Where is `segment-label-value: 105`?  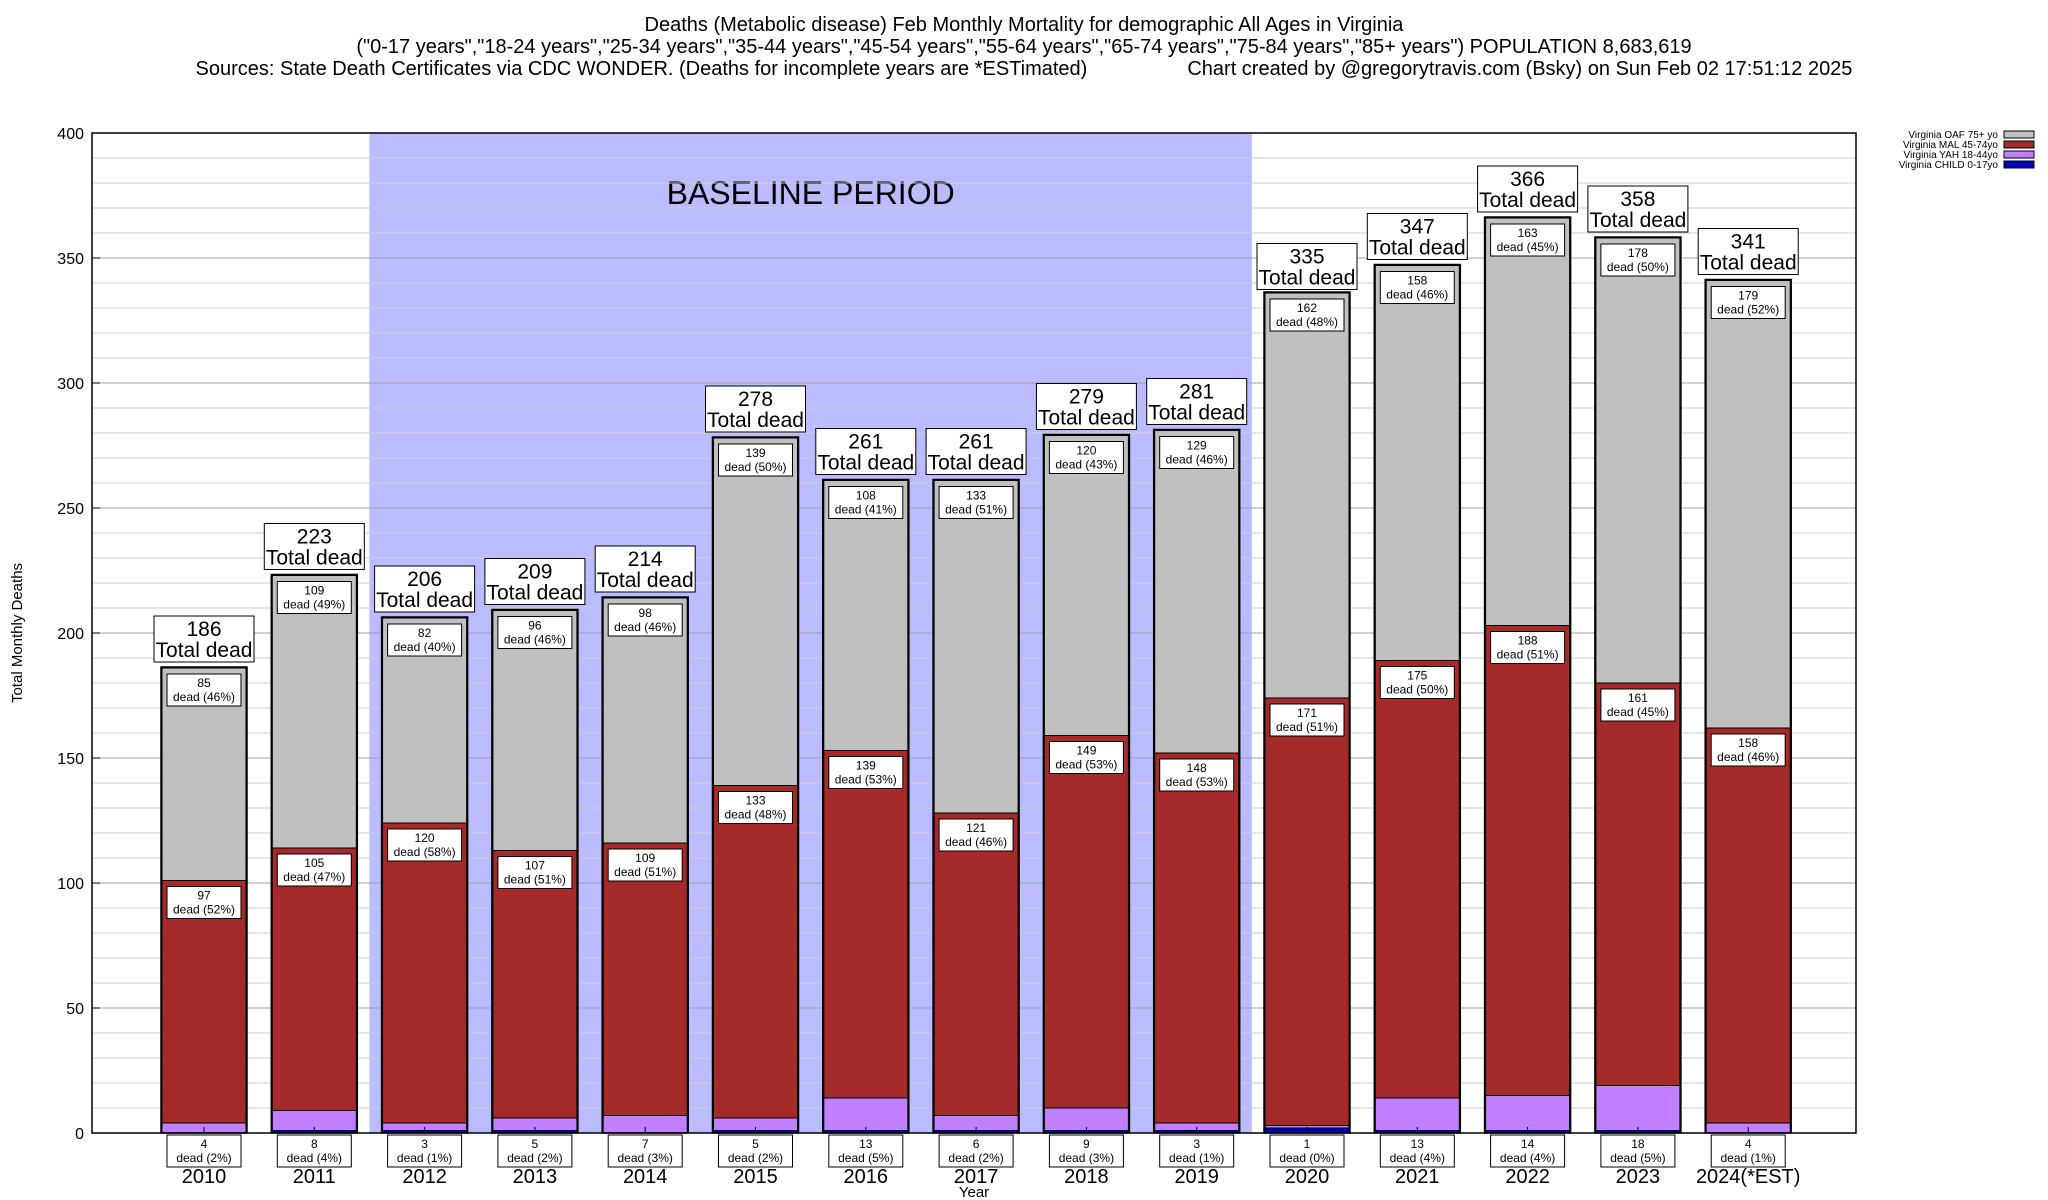 segment-label-value: 105 is located at coordinates (314, 863).